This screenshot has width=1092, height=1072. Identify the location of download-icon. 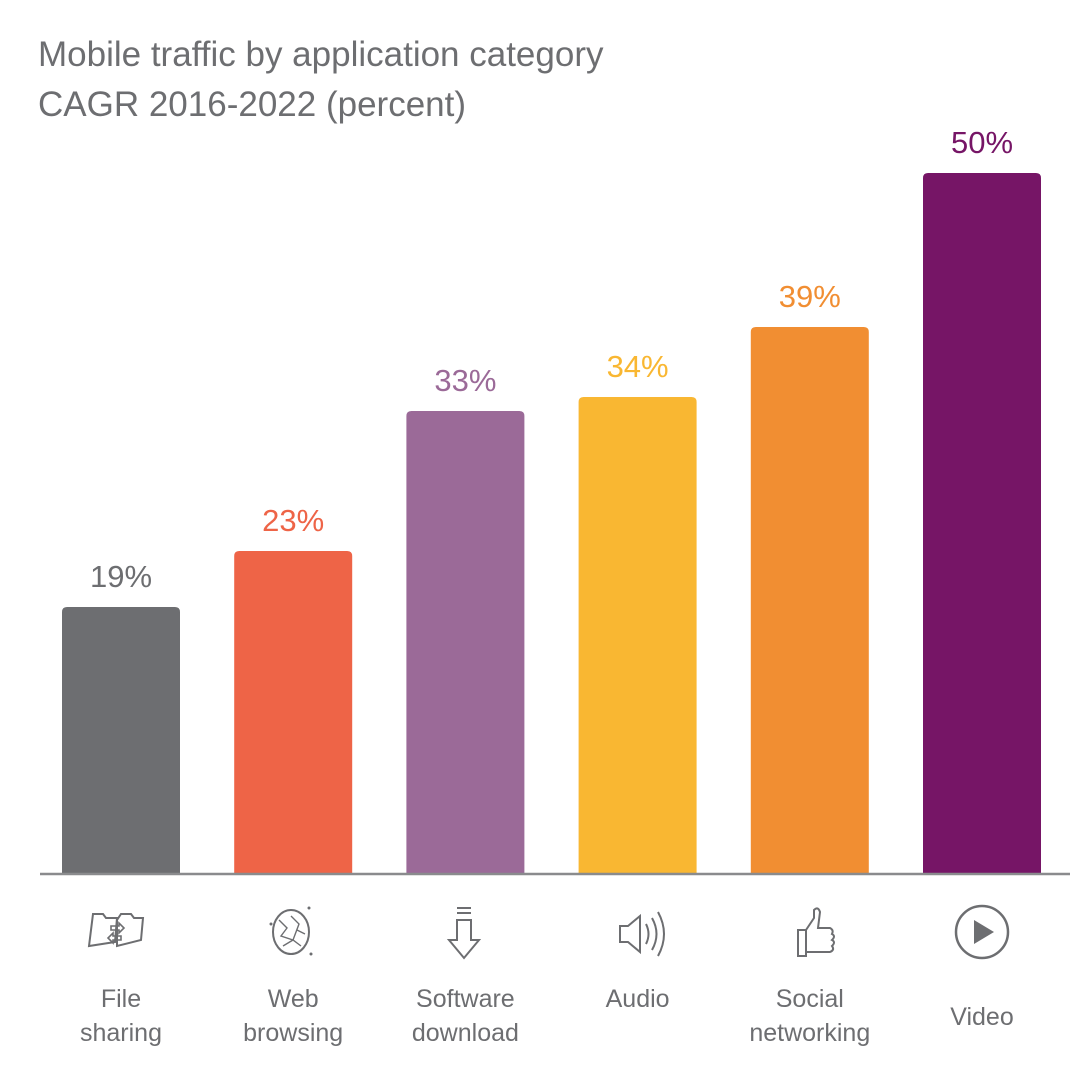
(465, 935).